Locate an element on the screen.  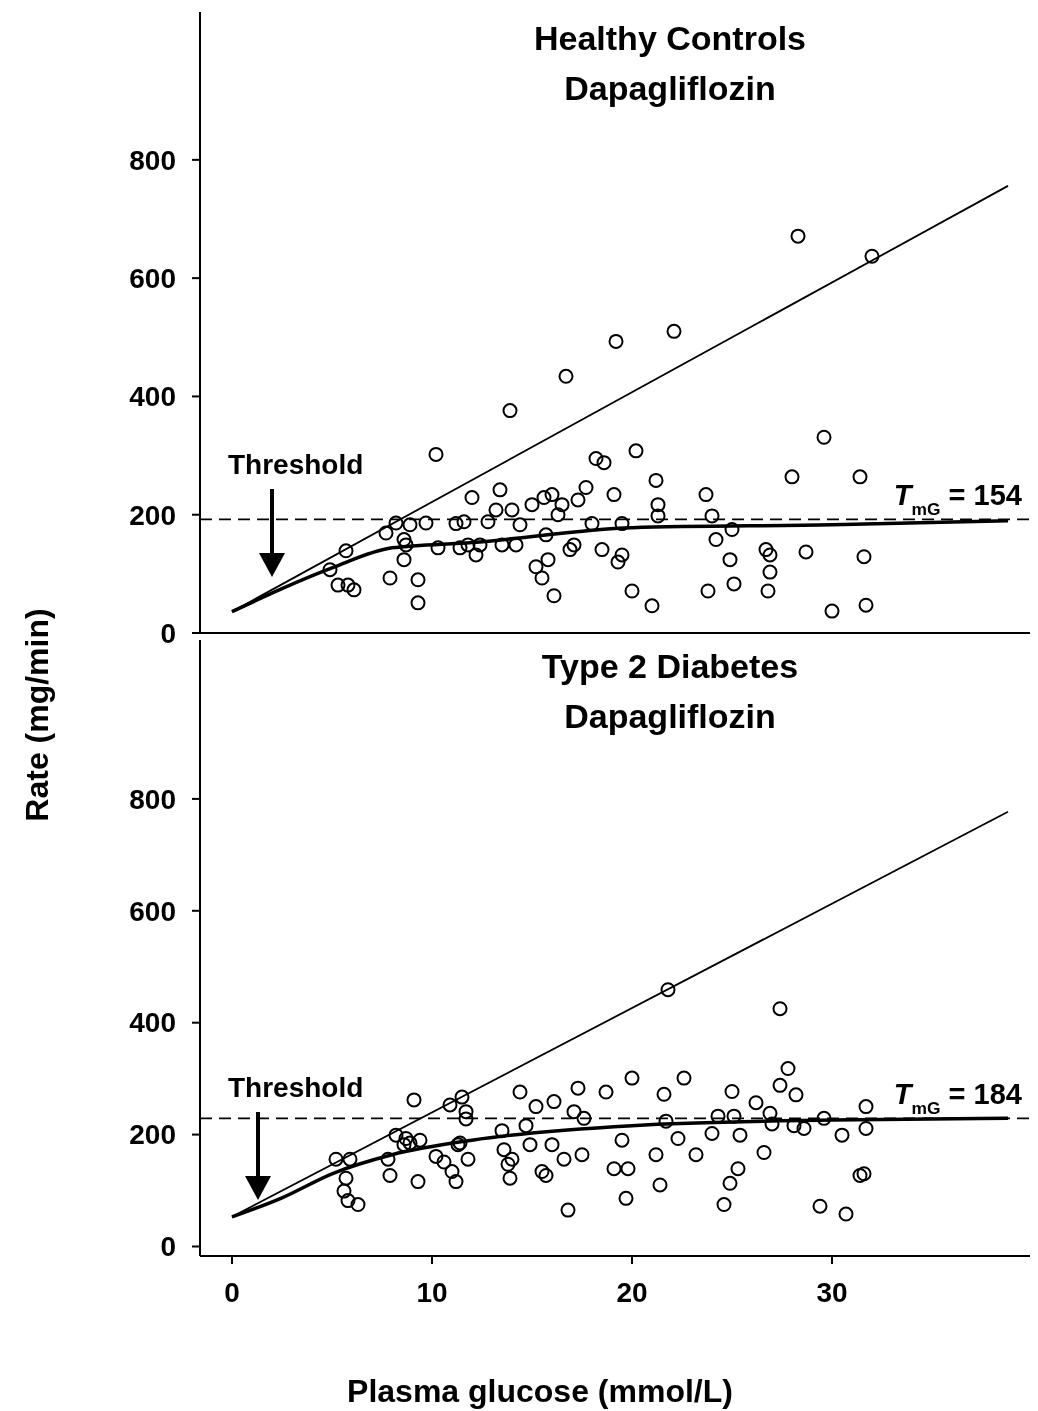
x-tick-label: 20 is located at coordinates (632, 1292).